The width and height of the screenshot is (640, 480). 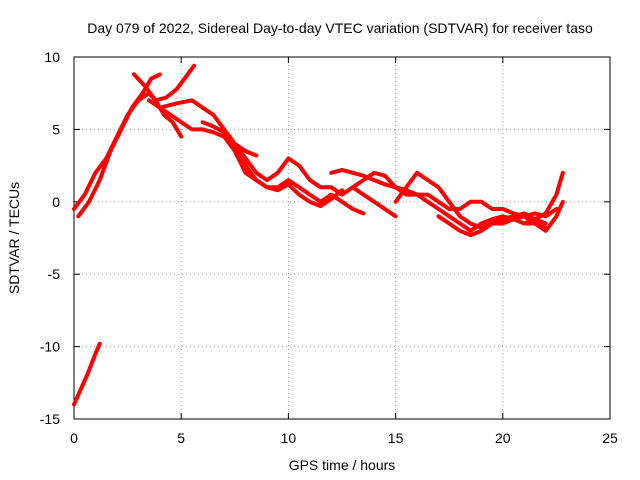 What do you see at coordinates (52, 57) in the screenshot?
I see `y-tick-label: 10` at bounding box center [52, 57].